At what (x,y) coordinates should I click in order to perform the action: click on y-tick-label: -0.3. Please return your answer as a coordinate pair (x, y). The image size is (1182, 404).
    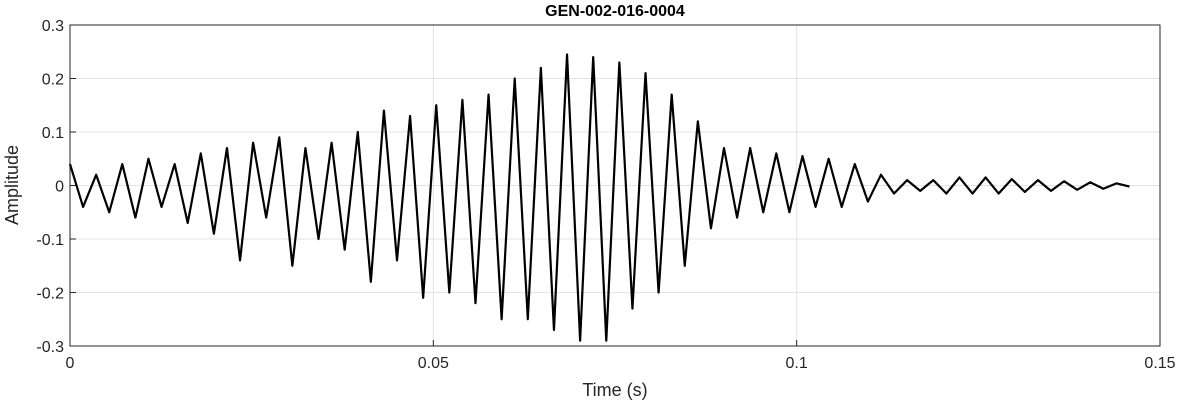
    Looking at the image, I should click on (50, 347).